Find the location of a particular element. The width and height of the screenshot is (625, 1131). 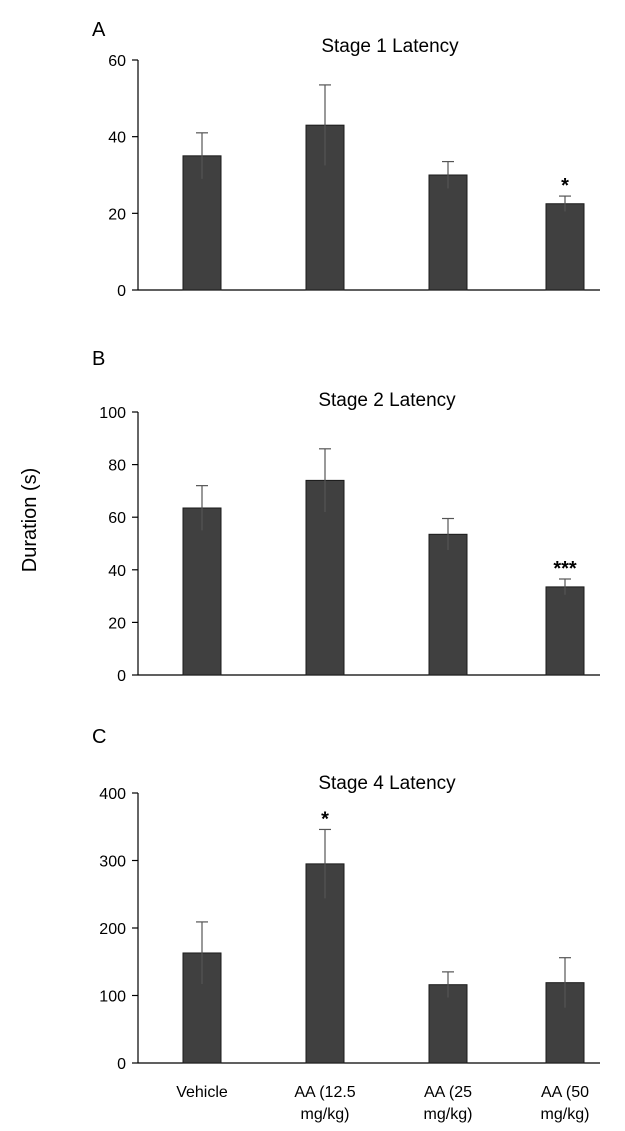

chart-title-stage-2: Stage 2 Latency is located at coordinates (387, 400).